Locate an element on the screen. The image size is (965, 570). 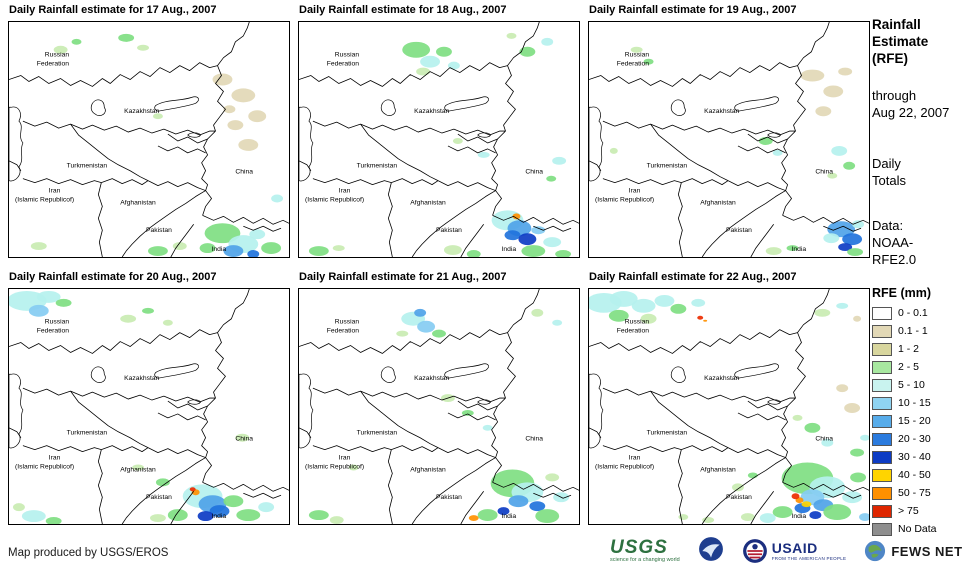
sidebar-text-block: Daily Totals is located at coordinates (918, 172).